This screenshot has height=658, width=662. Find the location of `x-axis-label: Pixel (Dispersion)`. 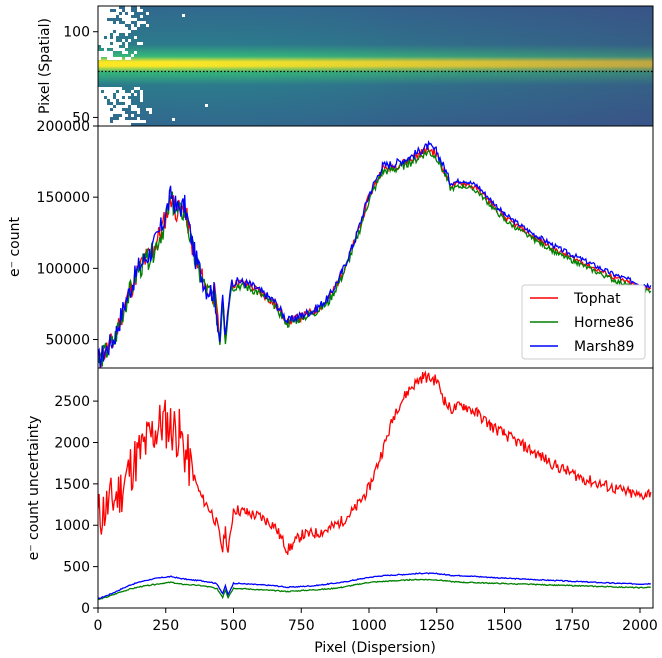

x-axis-label: Pixel (Dispersion) is located at coordinates (375, 648).